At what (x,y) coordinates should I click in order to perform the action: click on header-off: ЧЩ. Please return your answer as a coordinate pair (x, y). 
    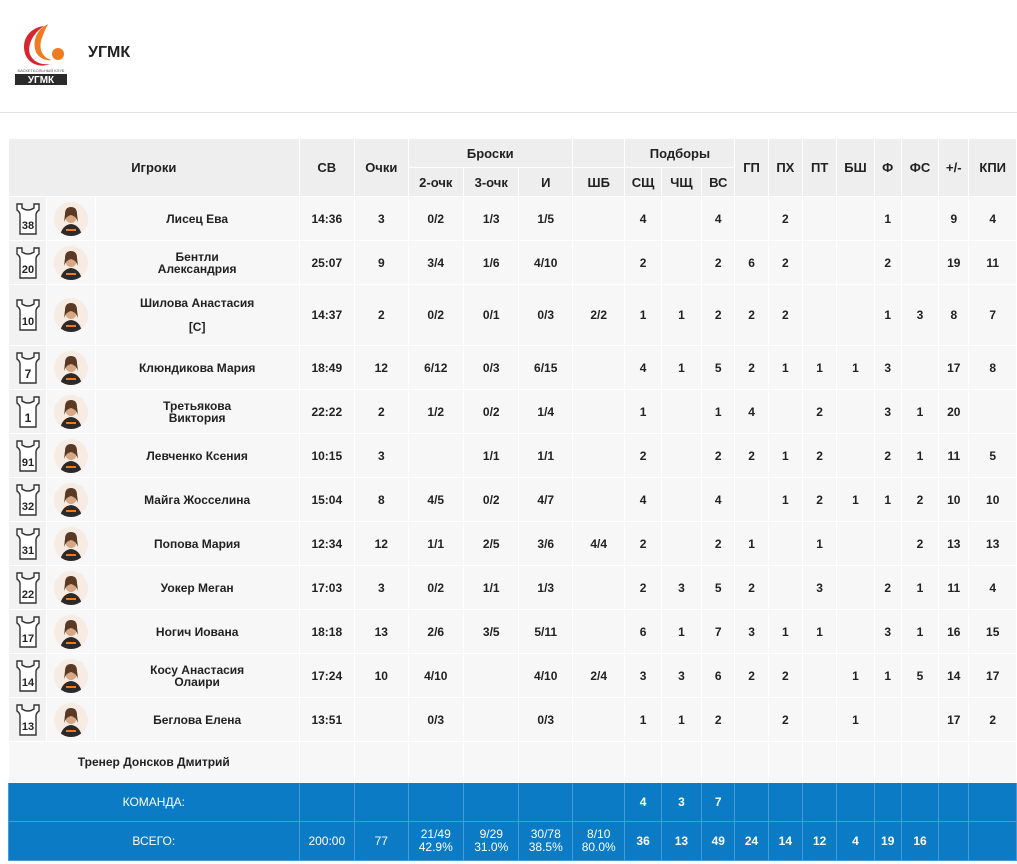
    Looking at the image, I should click on (681, 182).